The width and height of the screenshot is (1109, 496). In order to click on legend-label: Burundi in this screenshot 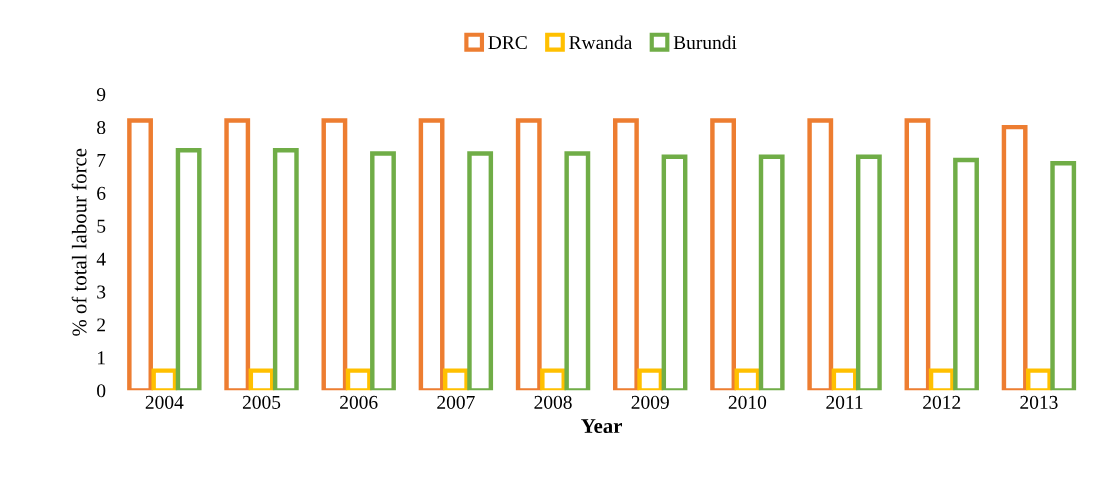, I will do `click(705, 42)`.